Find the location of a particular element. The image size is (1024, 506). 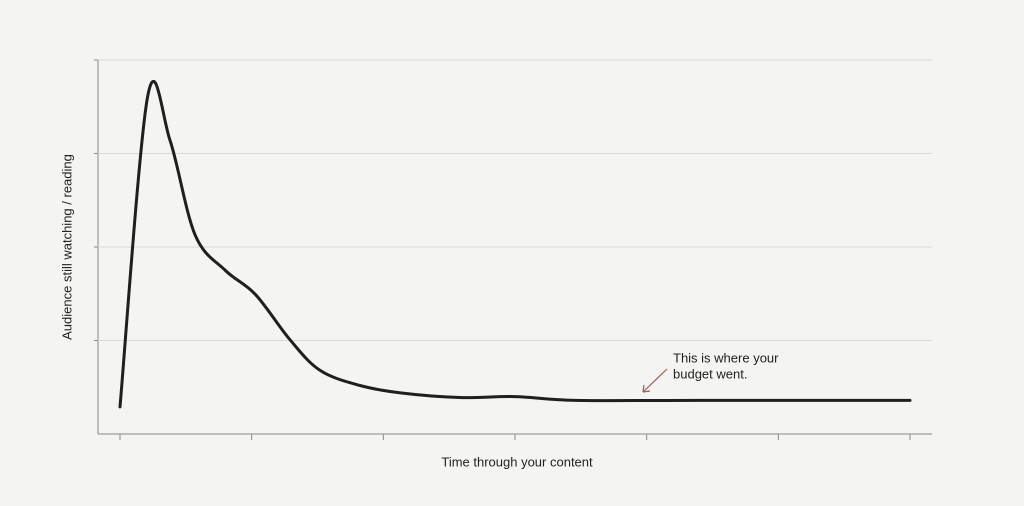

annotation-arrow is located at coordinates (655, 380).